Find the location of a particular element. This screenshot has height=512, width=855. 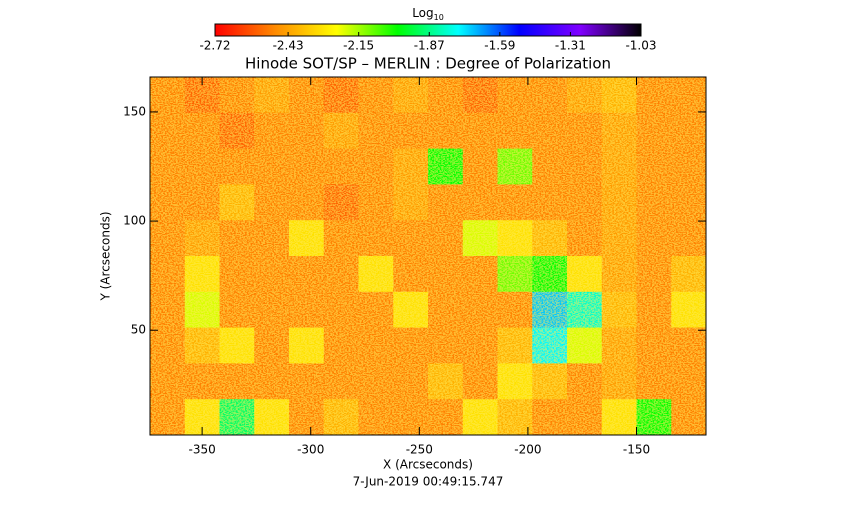

colorbar-tick-label: -2.72 is located at coordinates (214, 46).